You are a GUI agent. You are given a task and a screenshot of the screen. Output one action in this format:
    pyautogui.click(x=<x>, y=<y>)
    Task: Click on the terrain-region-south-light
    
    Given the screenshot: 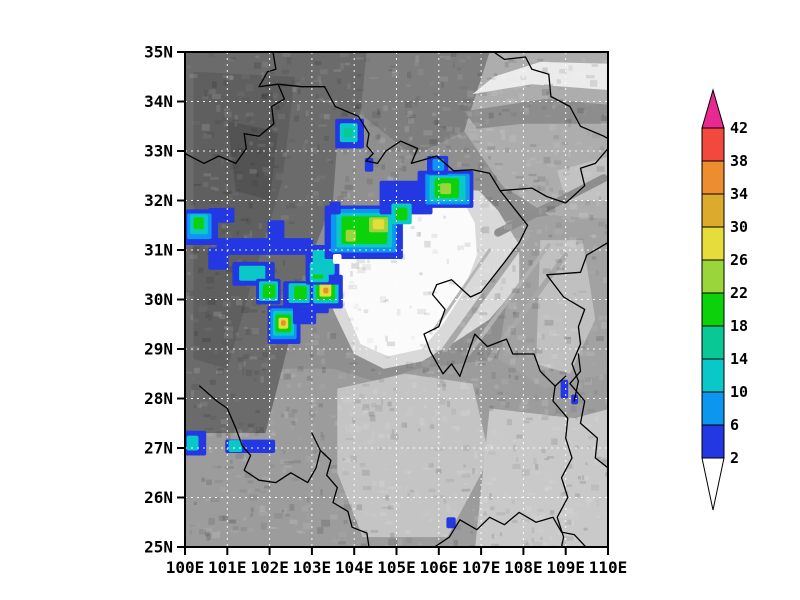 What is the action you would take?
    pyautogui.click(x=413, y=455)
    